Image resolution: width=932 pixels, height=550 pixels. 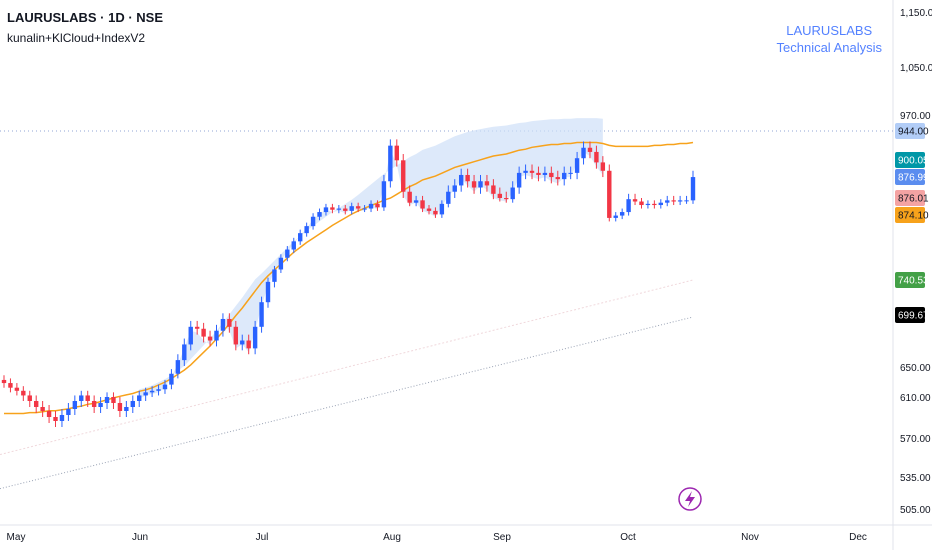 I want to click on price-tag-label: 900.05, so click(x=913, y=161).